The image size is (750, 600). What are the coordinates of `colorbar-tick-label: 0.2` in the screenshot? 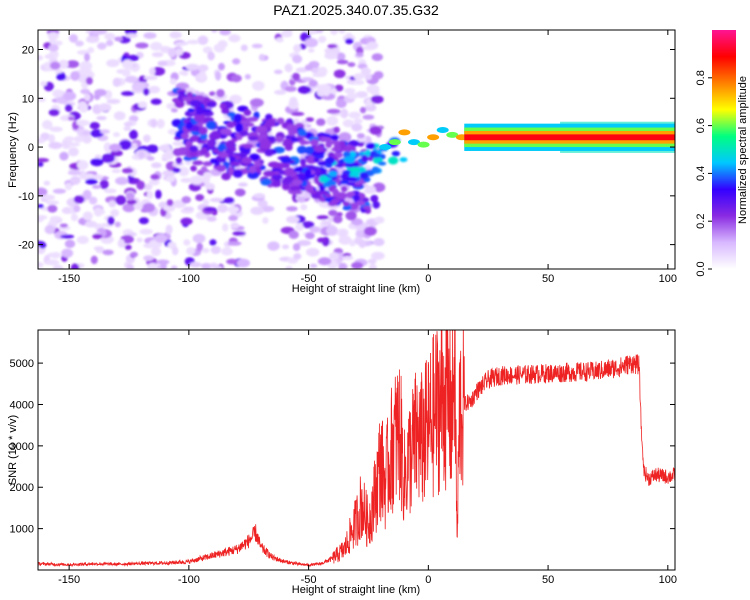 It's located at (701, 221).